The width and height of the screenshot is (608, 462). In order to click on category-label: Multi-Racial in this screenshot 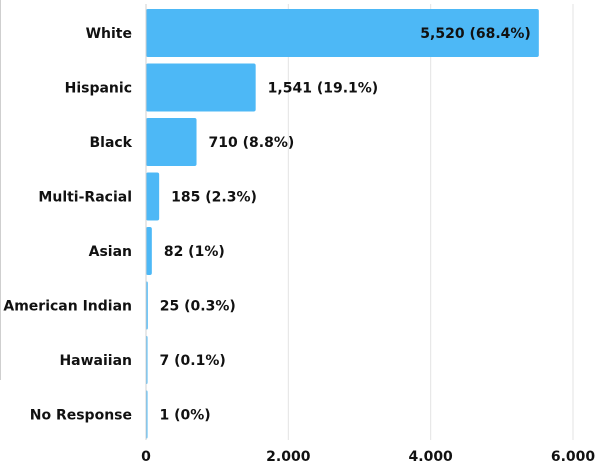, I will do `click(85, 198)`.